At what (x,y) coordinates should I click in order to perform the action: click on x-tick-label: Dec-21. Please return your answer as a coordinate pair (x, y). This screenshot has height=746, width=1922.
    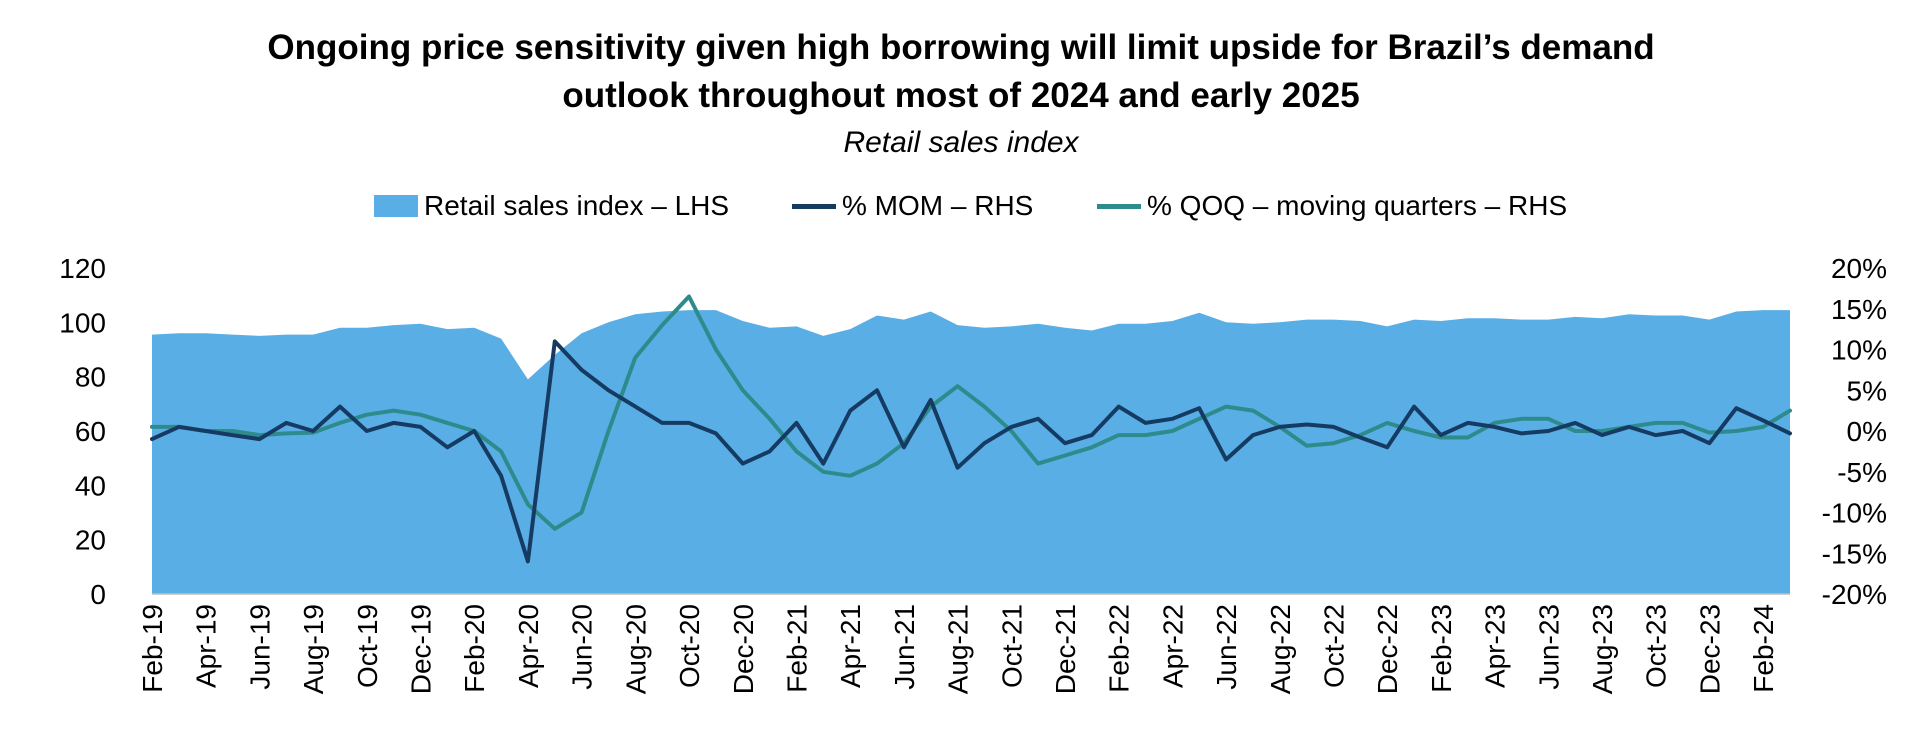
    Looking at the image, I should click on (1065, 649).